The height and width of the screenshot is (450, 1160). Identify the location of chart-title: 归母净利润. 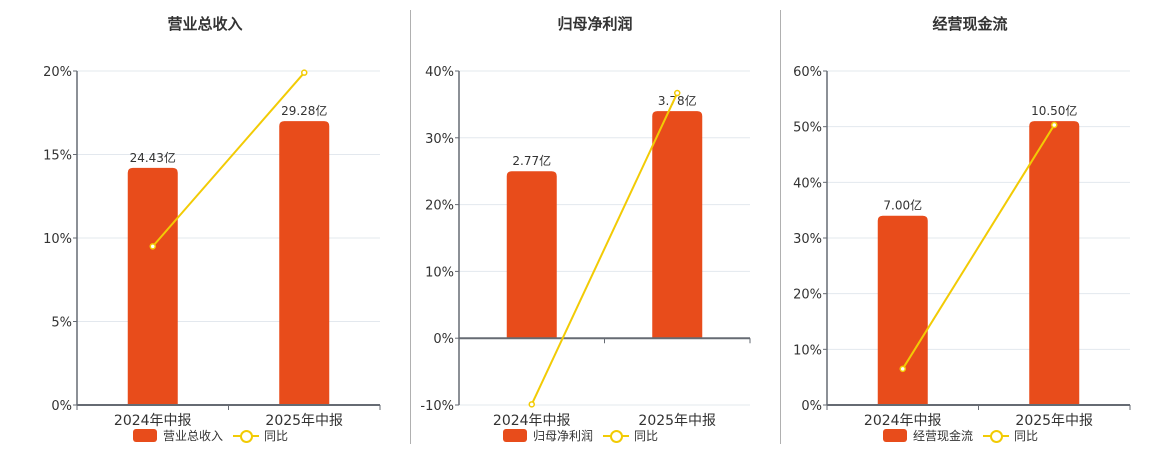
(595, 24).